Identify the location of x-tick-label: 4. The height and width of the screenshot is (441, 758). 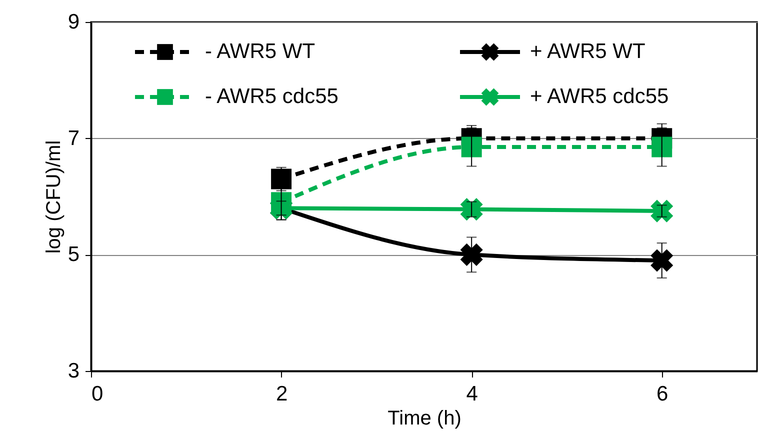
(472, 394).